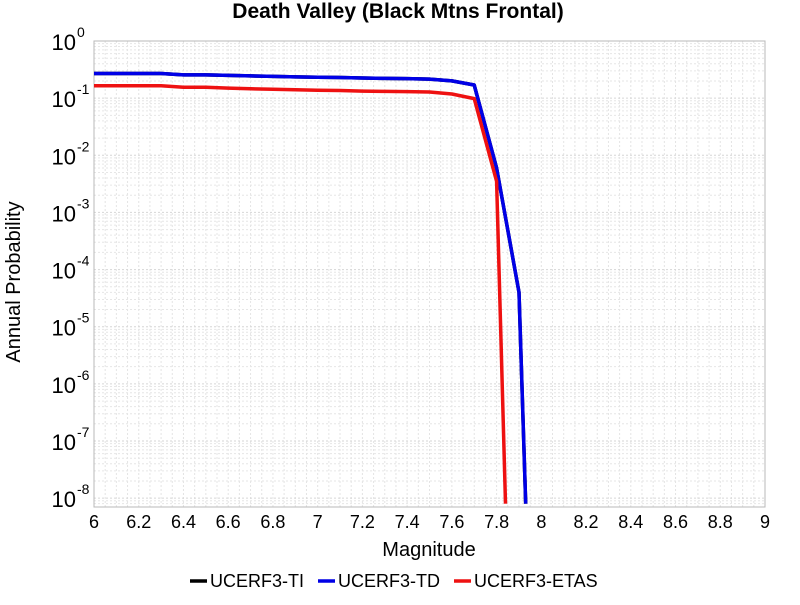  Describe the element at coordinates (429, 522) in the screenshot. I see `x-axis-tick-labels: 6 6.2 6.4 6.6 6.8 7 7.2 7.4 7.6 7.8 8 8.2 8.4 8.6 8.8 9` at that location.